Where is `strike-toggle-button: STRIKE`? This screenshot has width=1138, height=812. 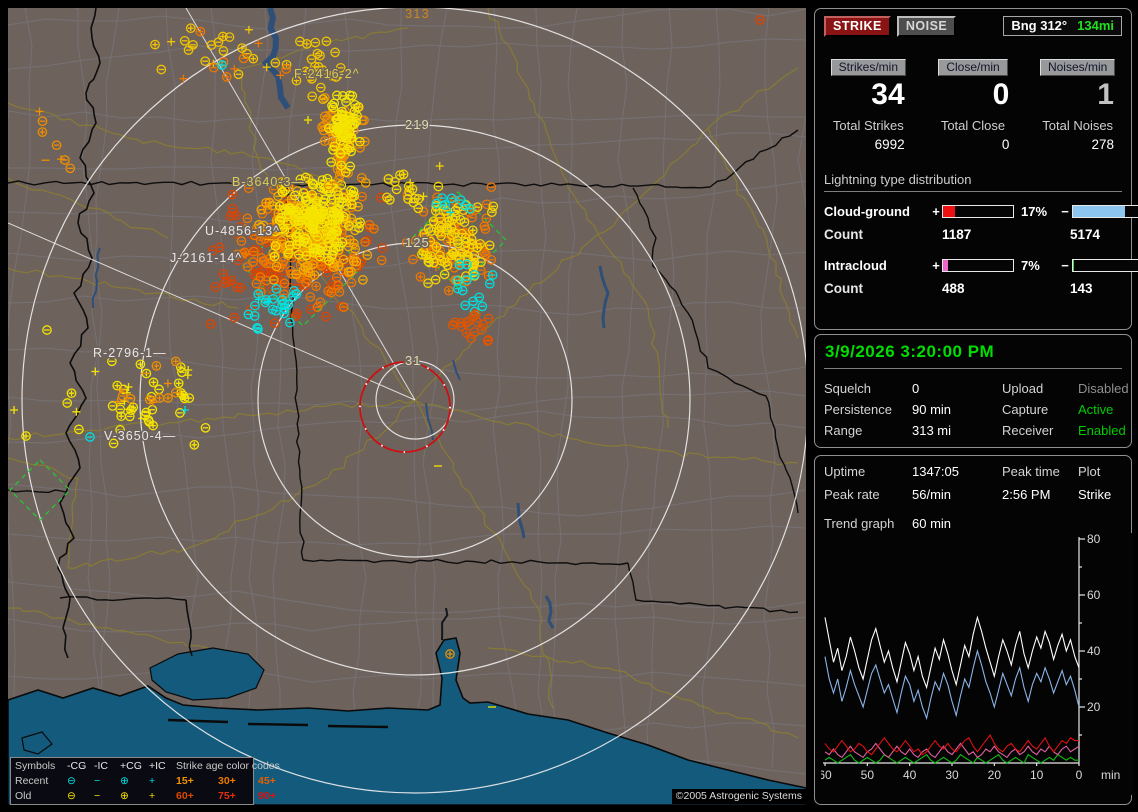 strike-toggle-button: STRIKE is located at coordinates (857, 26).